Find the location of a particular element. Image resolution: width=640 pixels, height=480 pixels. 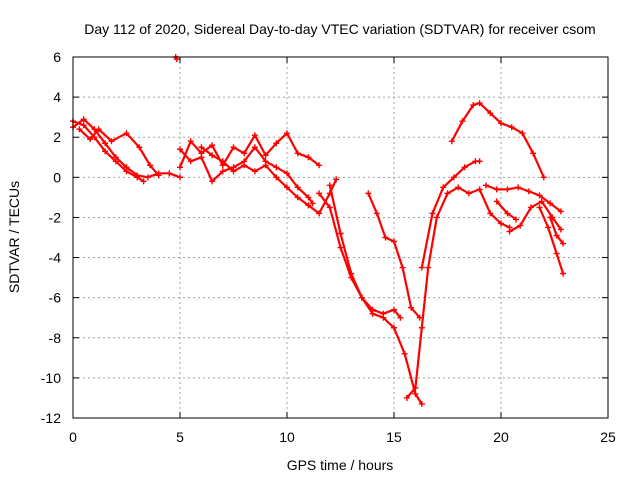

data-series-sat-r is located at coordinates (557, 230).